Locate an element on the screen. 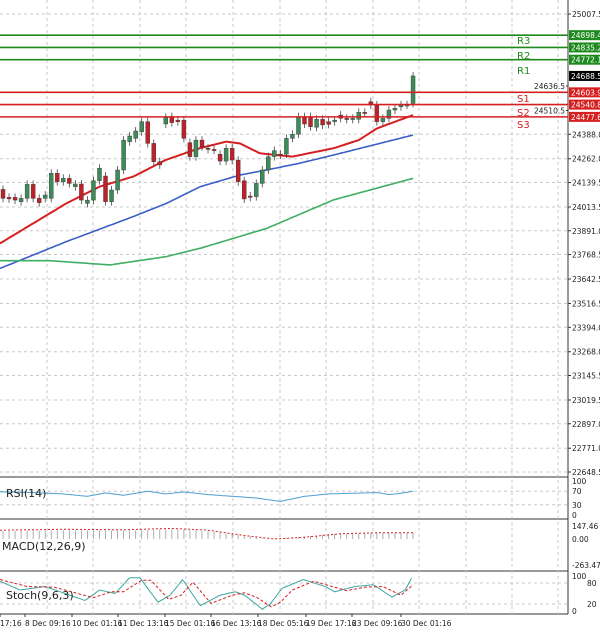  rsi-level-label: 30 is located at coordinates (577, 505).